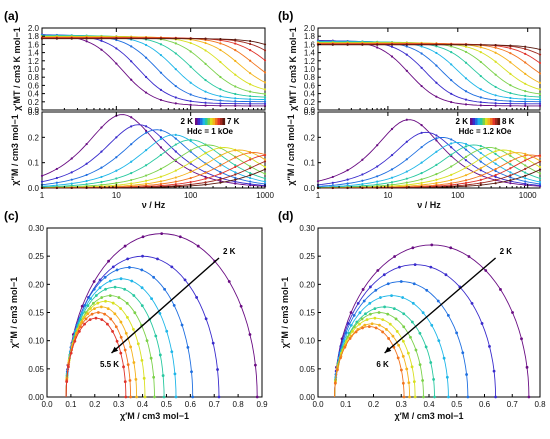 Image resolution: width=550 pixels, height=439 pixels. I want to click on a_bottom-series-line, so click(154, 178).